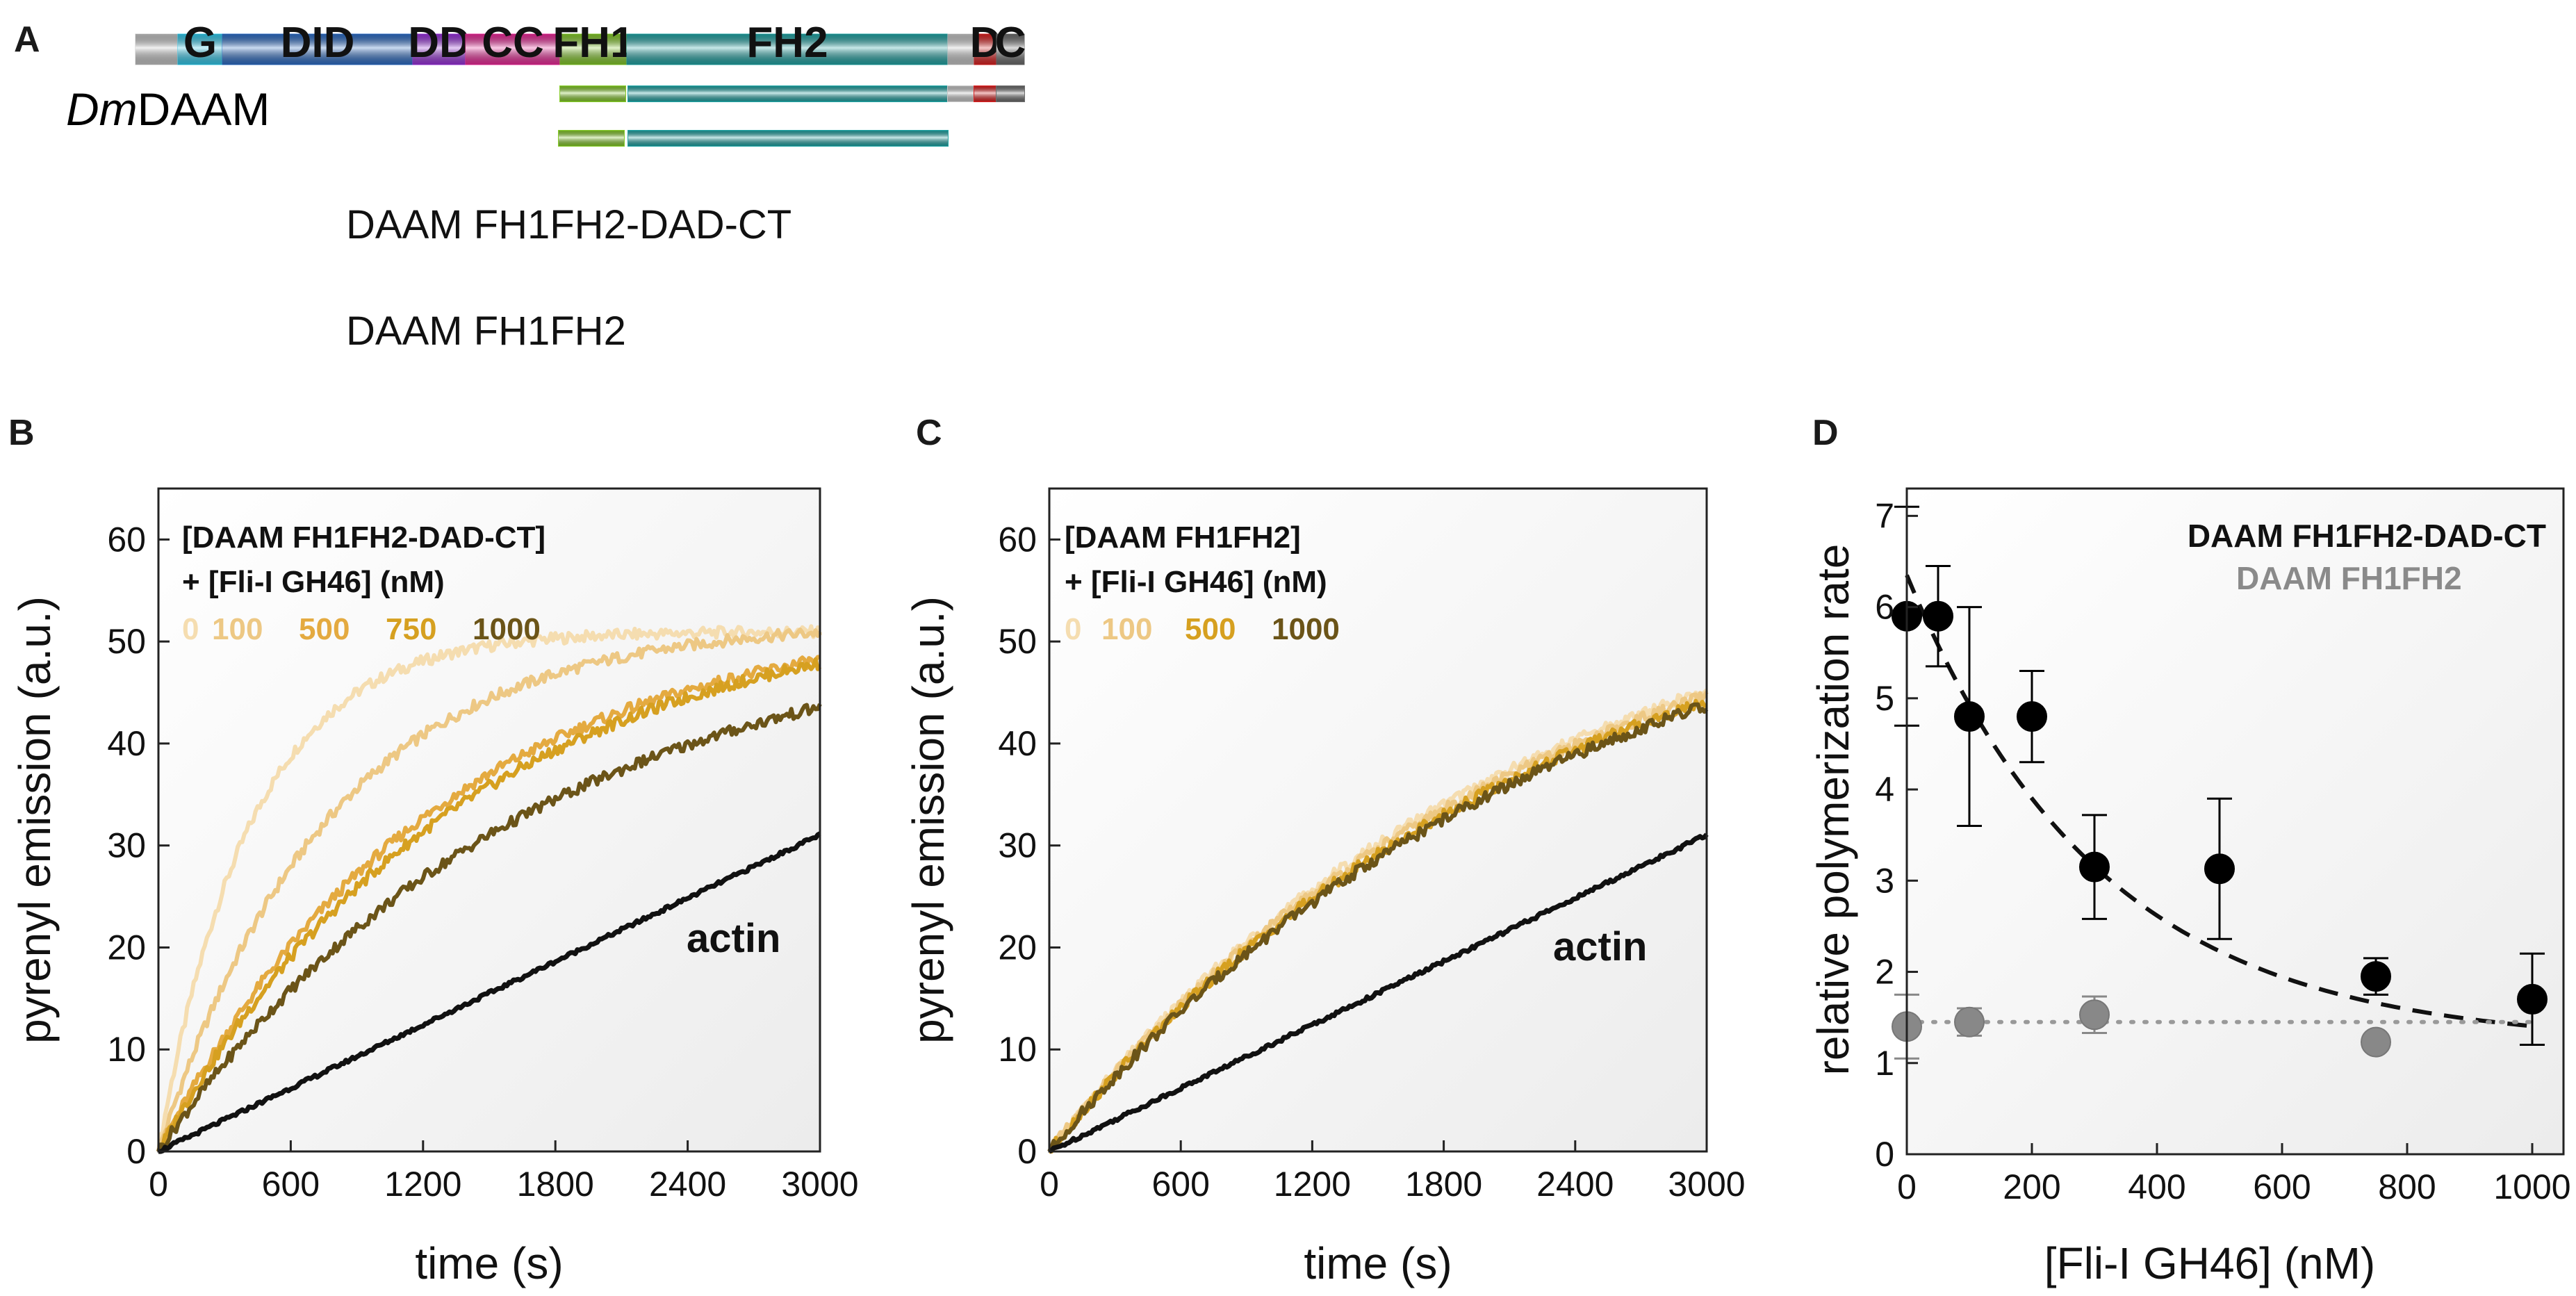 The height and width of the screenshot is (1296, 2576). I want to click on domain-dd: DD, so click(439, 43).